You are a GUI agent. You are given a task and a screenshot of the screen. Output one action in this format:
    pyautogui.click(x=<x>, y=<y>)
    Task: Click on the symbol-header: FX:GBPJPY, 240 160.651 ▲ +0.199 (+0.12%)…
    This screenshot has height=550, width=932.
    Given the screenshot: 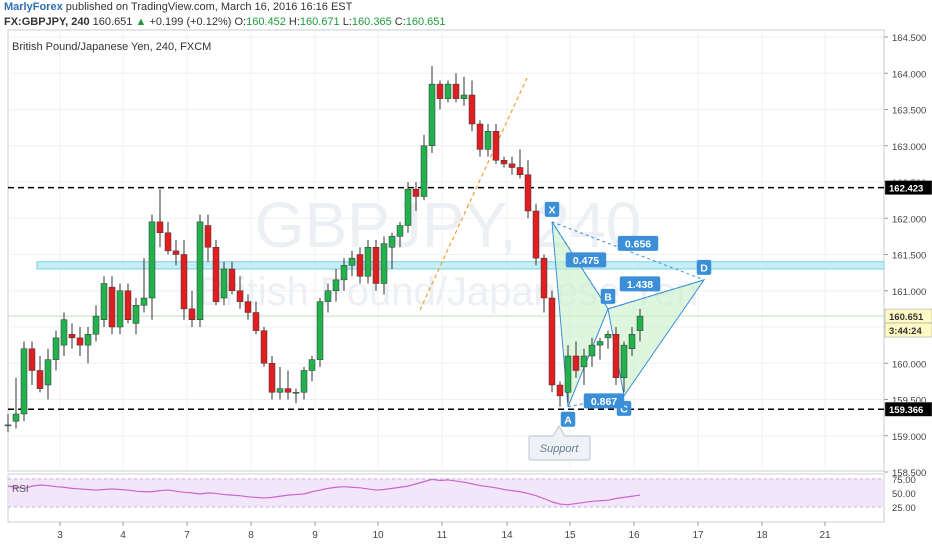 What is the action you would take?
    pyautogui.click(x=225, y=22)
    